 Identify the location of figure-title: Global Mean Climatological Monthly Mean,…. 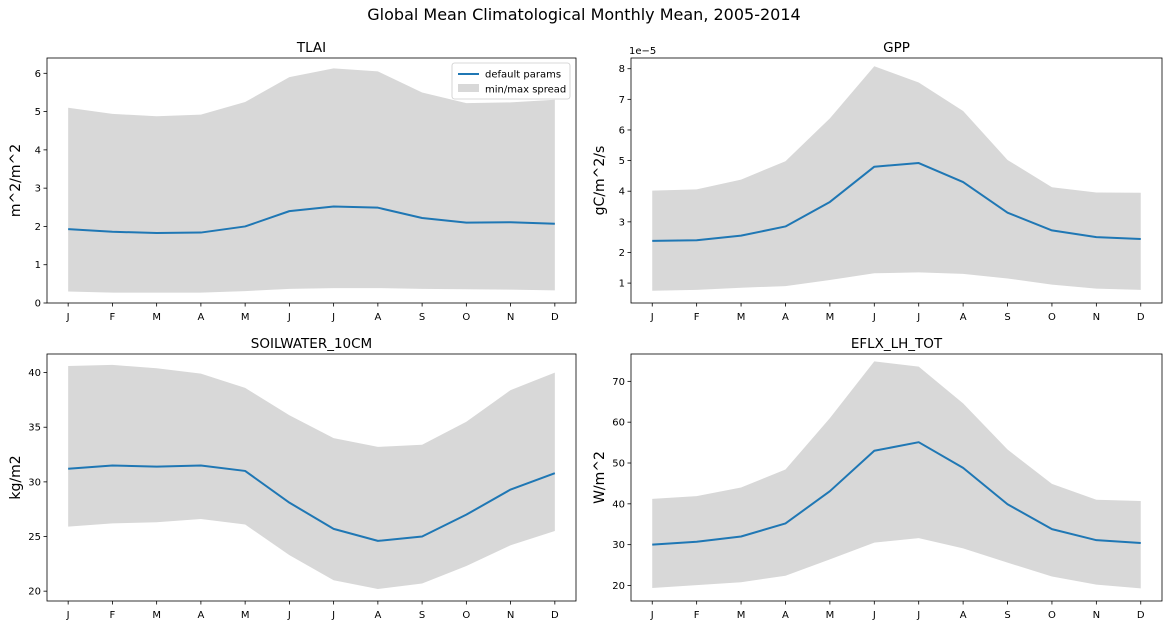
(583, 14).